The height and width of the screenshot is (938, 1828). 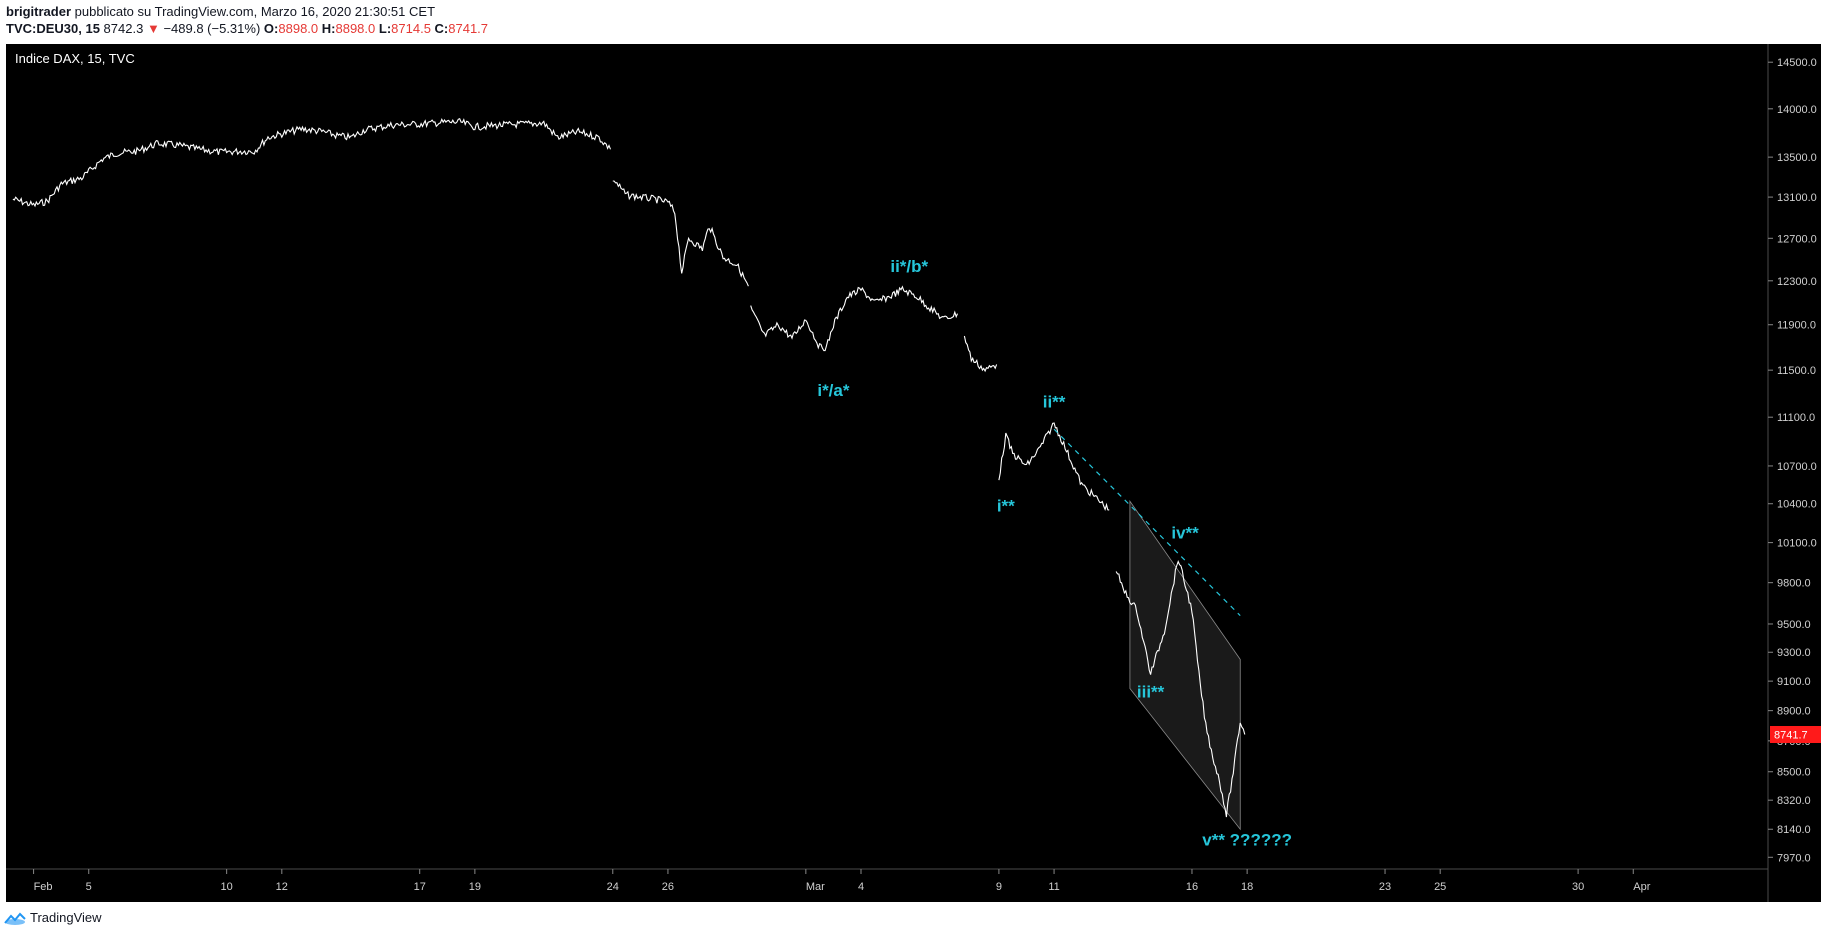 I want to click on last-price-badge-label: 8741.7, so click(x=1791, y=735).